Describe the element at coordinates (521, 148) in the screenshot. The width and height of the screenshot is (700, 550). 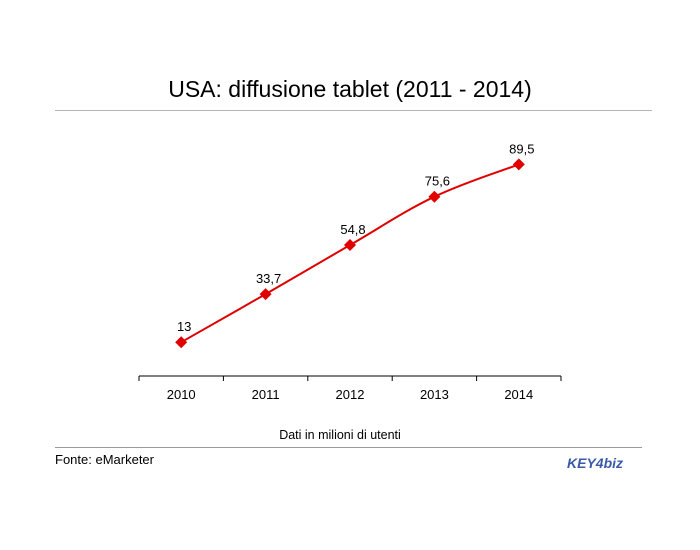
I see `data-label: 89,5` at that location.